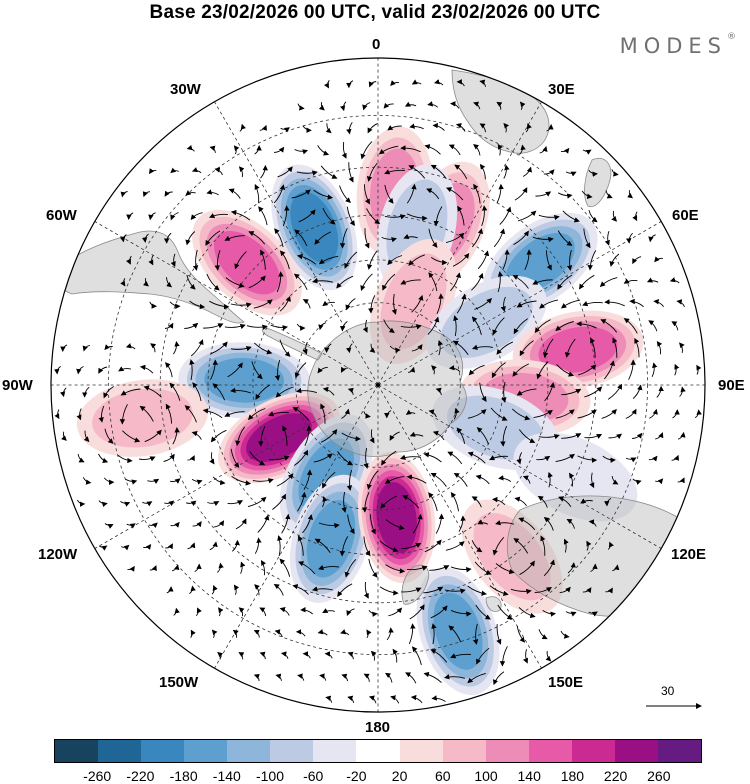  I want to click on colorbar-swatch, so click(206, 751).